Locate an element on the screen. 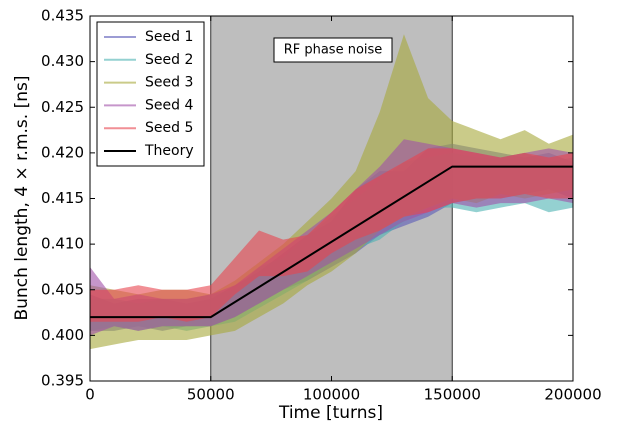 The height and width of the screenshot is (429, 619). y-tick-label: 0.395 is located at coordinates (62, 381).